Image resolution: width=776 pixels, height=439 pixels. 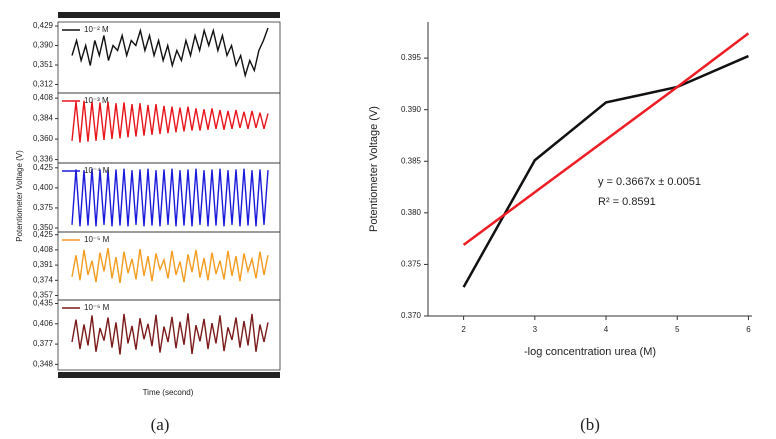 I want to click on x-axis-label: Time (second), so click(x=168, y=392).